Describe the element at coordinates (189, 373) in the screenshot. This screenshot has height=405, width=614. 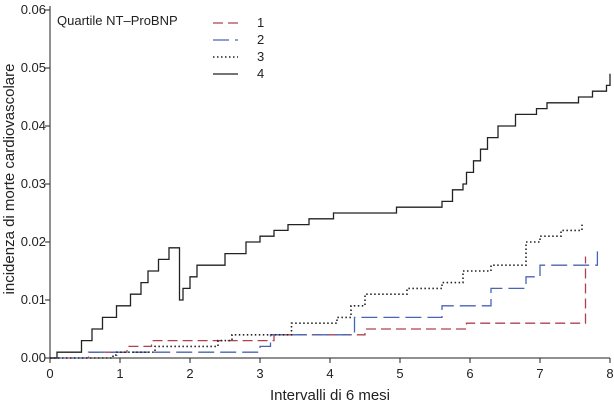
I see `x-tick-label: 2` at that location.